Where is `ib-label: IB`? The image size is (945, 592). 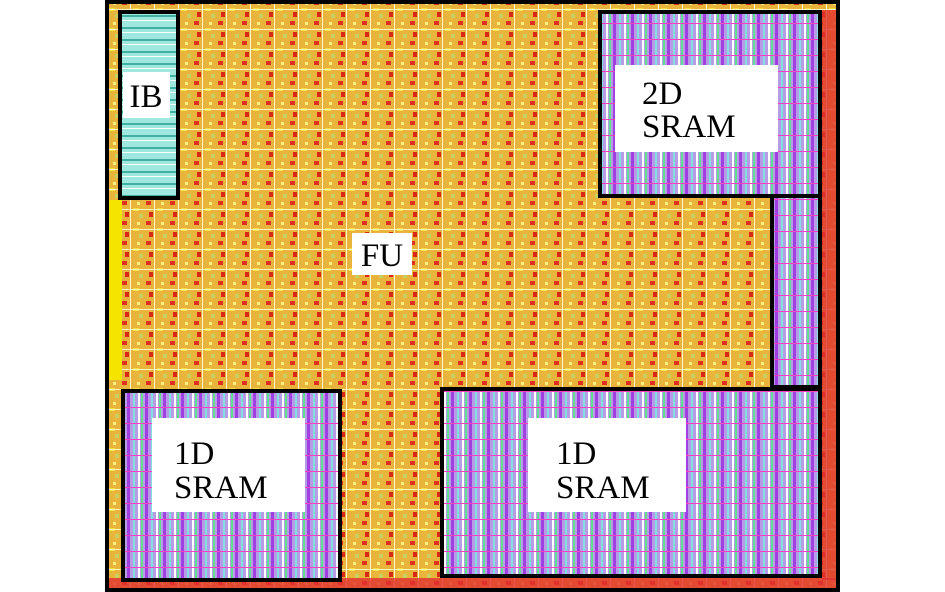 ib-label: IB is located at coordinates (146, 97).